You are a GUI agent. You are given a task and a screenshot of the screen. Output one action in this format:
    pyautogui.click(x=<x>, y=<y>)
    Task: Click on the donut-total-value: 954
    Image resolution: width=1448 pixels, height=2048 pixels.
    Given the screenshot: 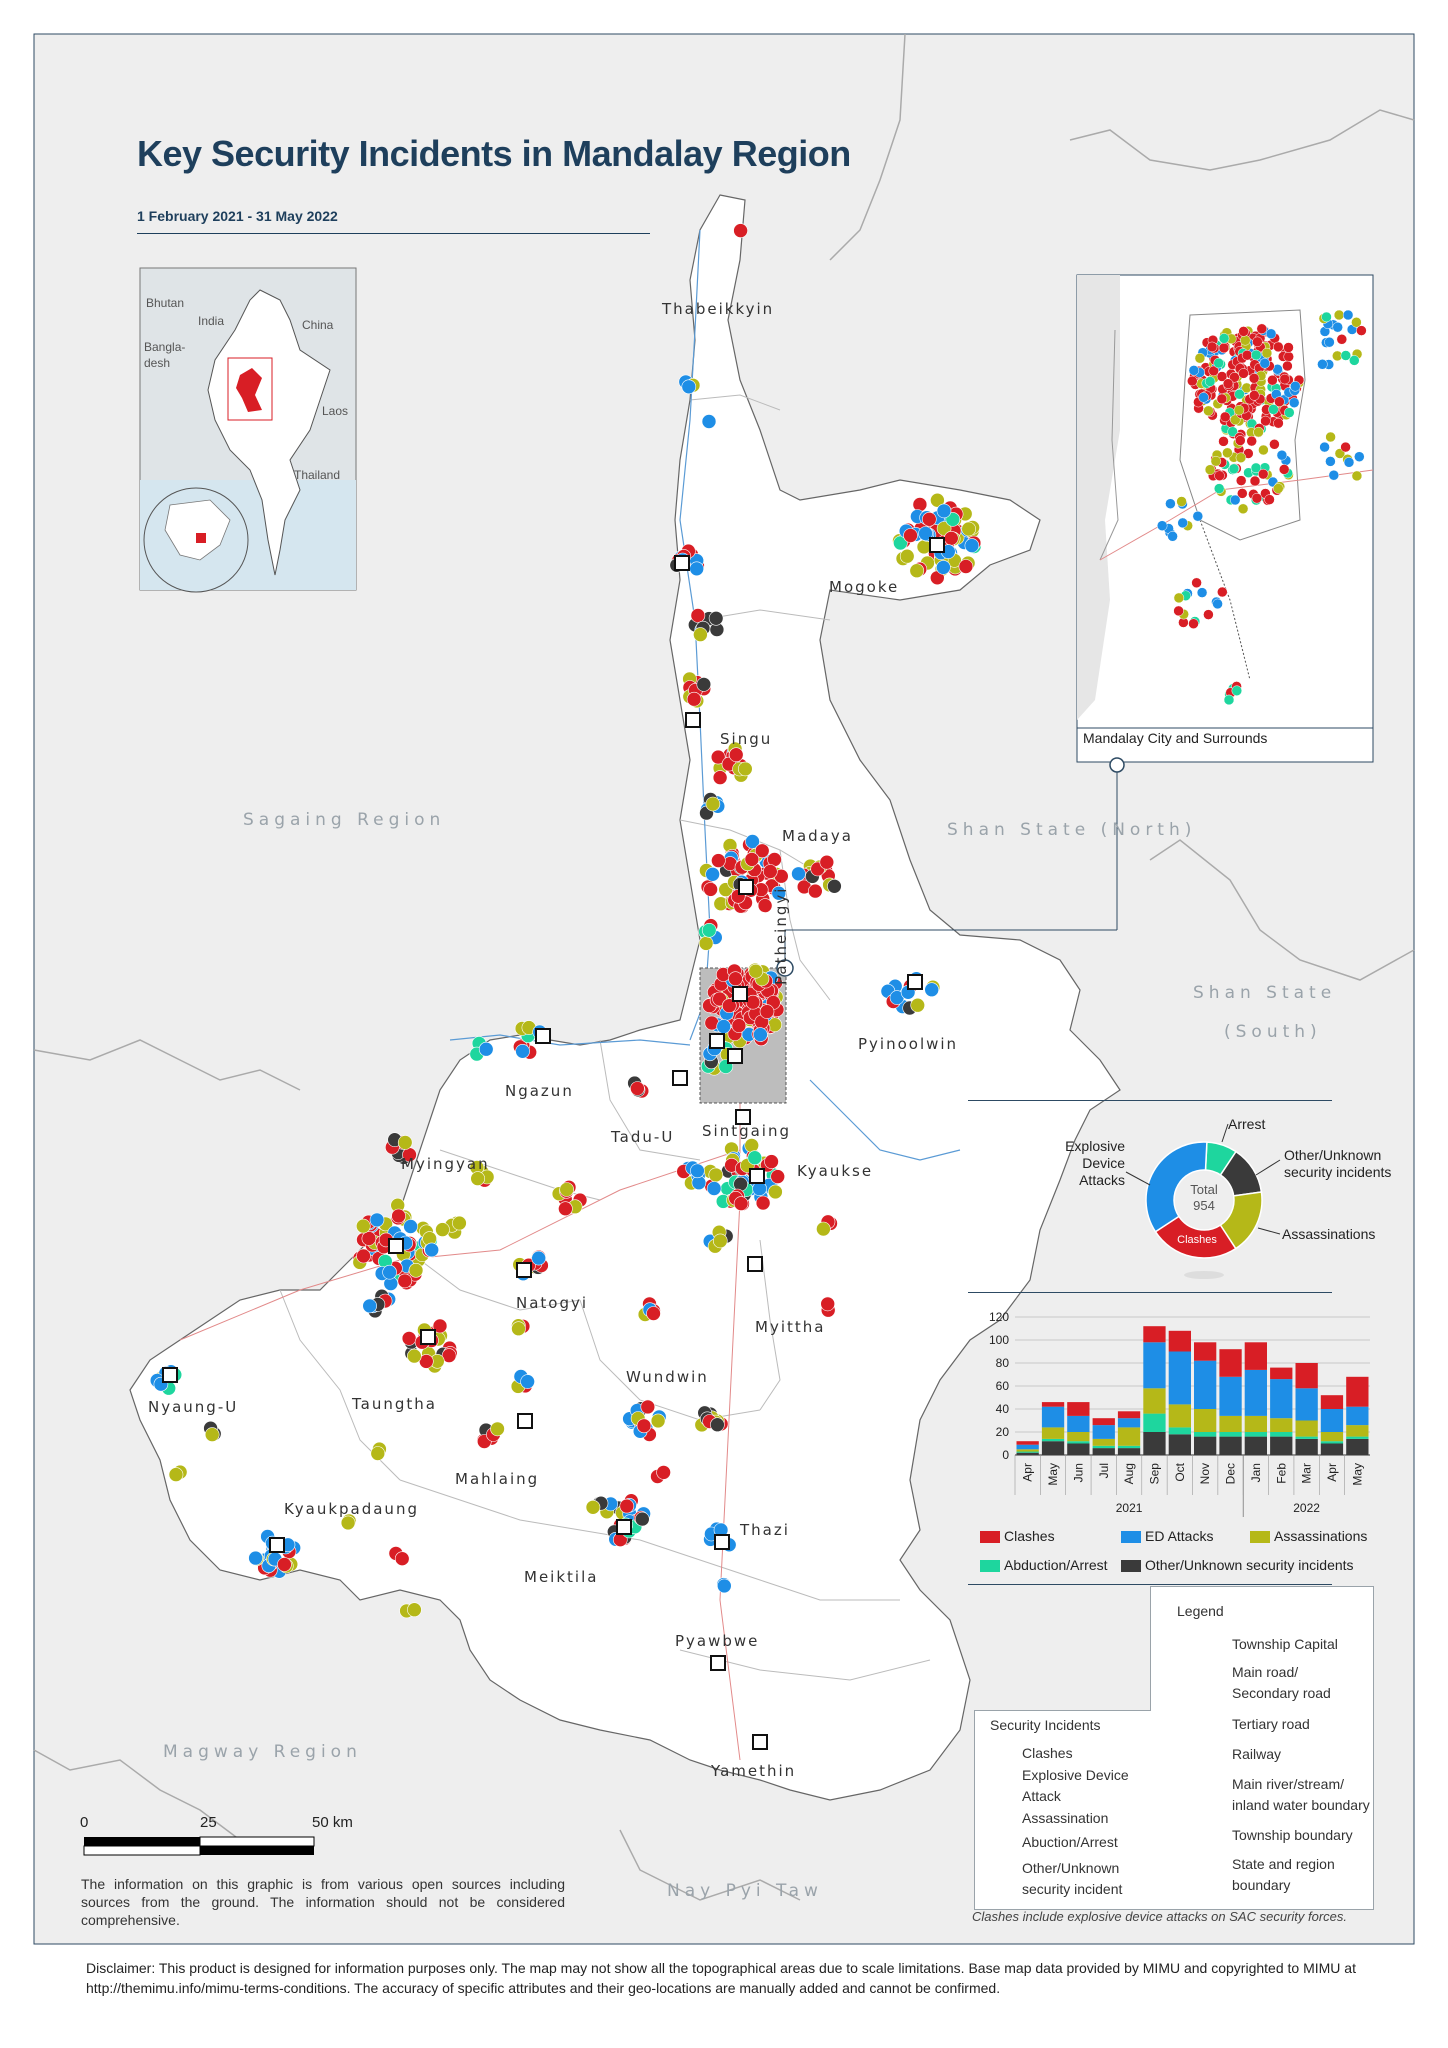 What is the action you would take?
    pyautogui.click(x=1204, y=1205)
    